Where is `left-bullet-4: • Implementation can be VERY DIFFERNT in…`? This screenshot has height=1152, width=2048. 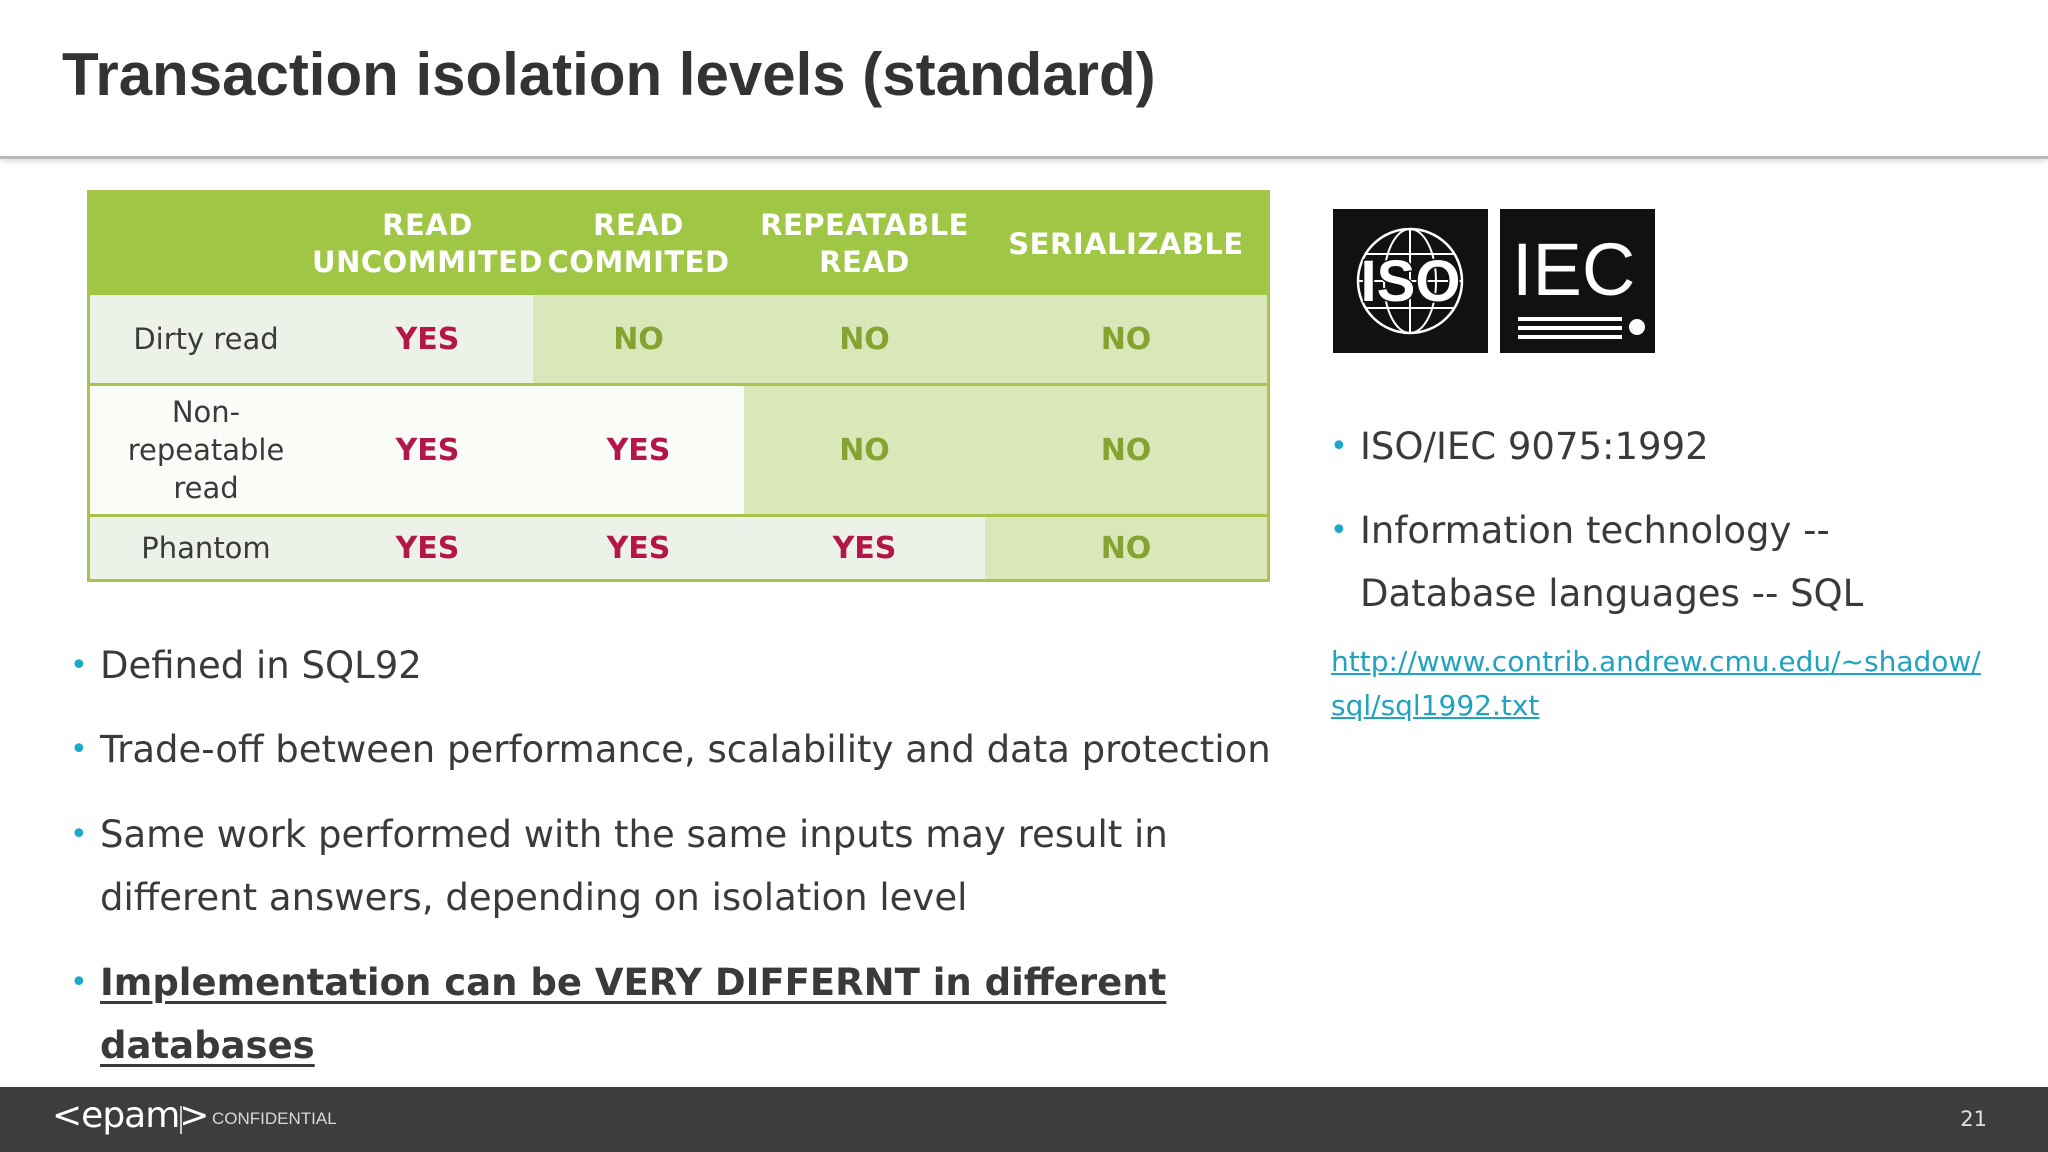 left-bullet-4: • Implementation can be VERY DIFFERNT in… is located at coordinates (690, 1014).